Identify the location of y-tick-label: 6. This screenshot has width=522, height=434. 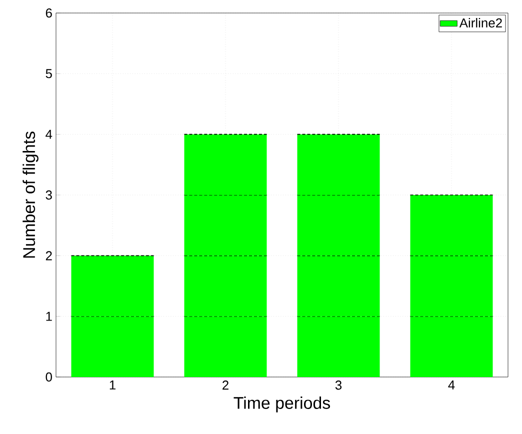
(49, 13).